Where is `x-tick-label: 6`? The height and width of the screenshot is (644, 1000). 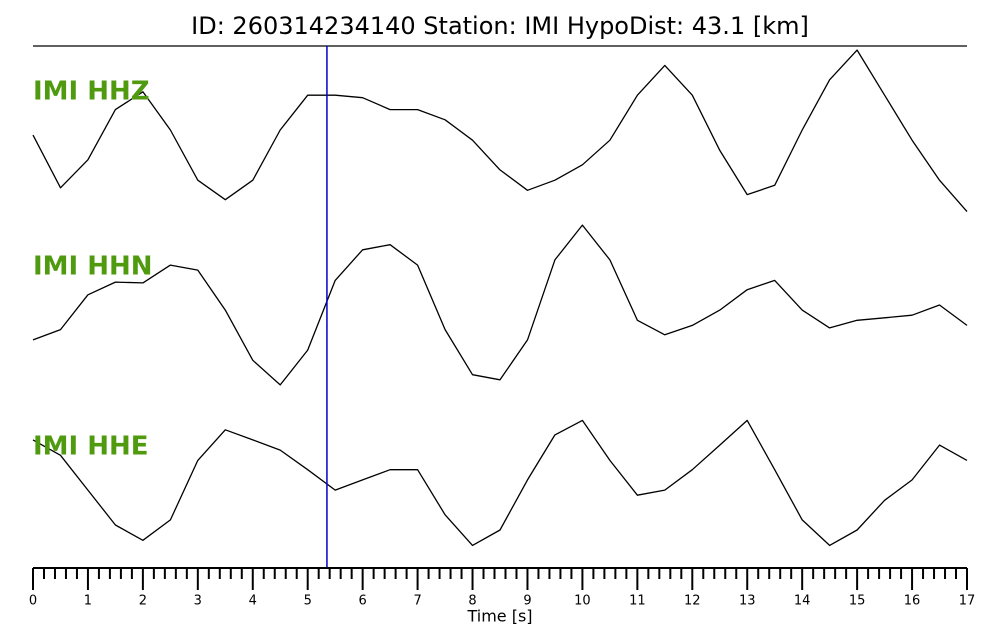 x-tick-label: 6 is located at coordinates (363, 601).